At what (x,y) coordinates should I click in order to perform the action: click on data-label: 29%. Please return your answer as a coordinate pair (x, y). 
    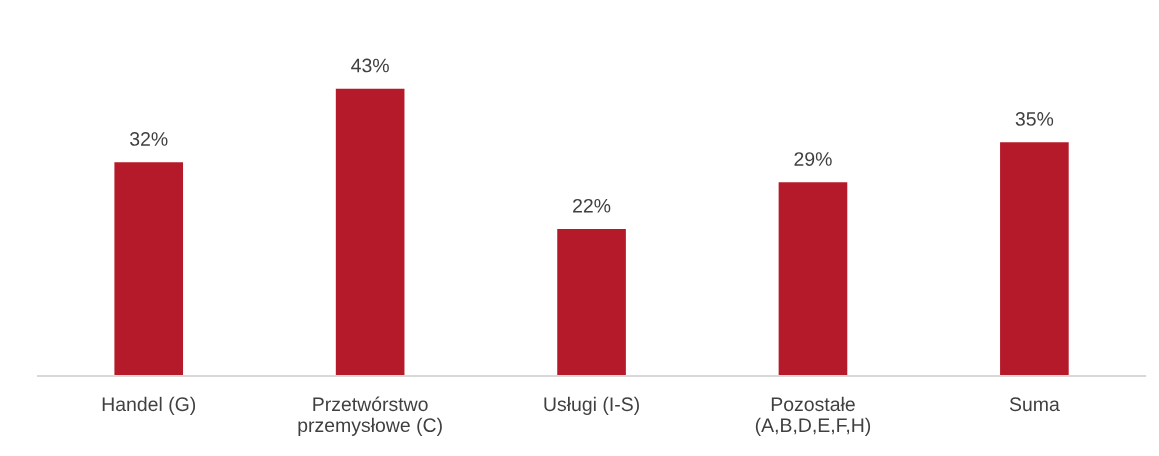
    Looking at the image, I should click on (813, 159).